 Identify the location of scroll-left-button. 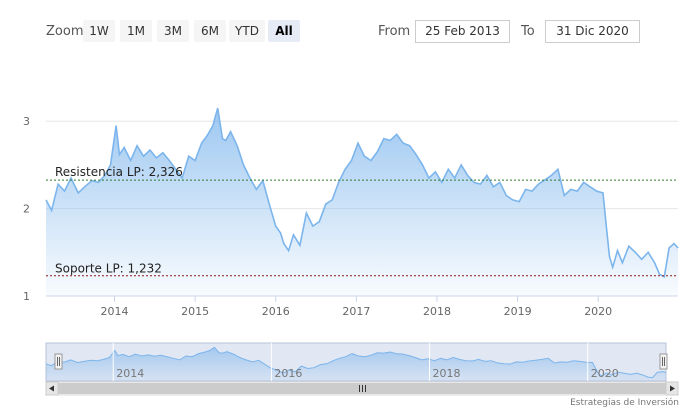
(52, 388).